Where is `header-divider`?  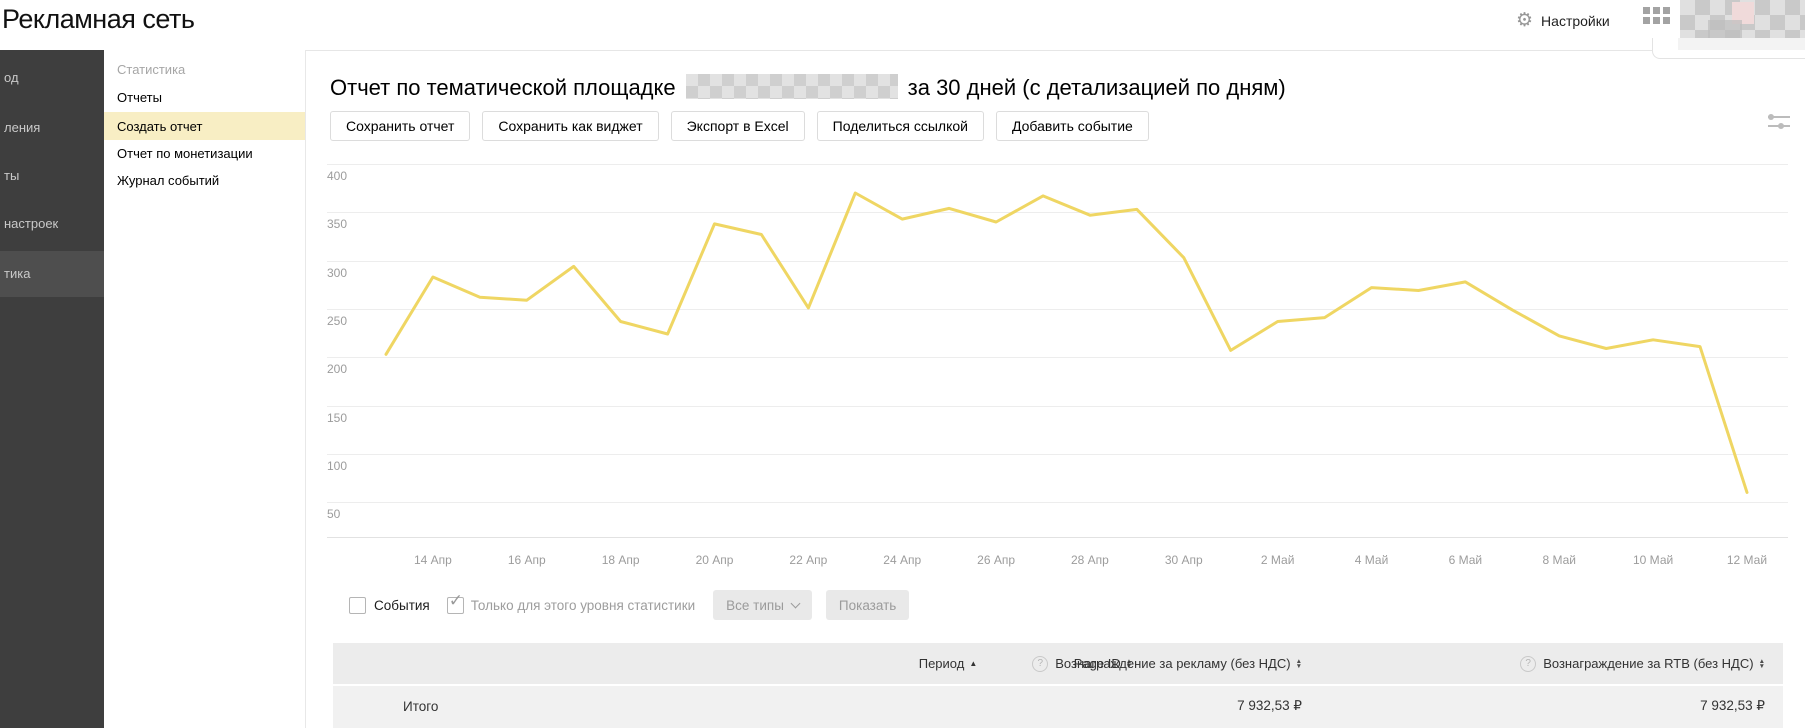 header-divider is located at coordinates (902, 50).